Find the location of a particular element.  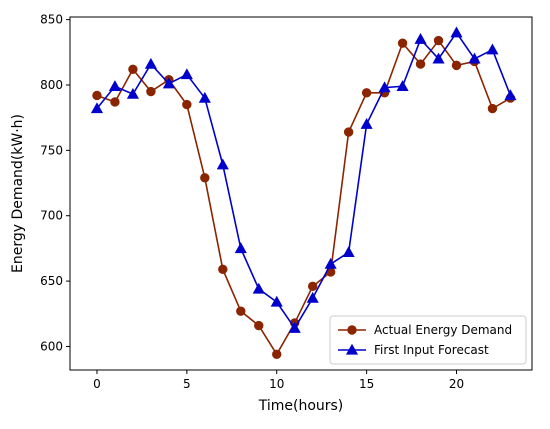

x-tick-label: 0 is located at coordinates (97, 384).